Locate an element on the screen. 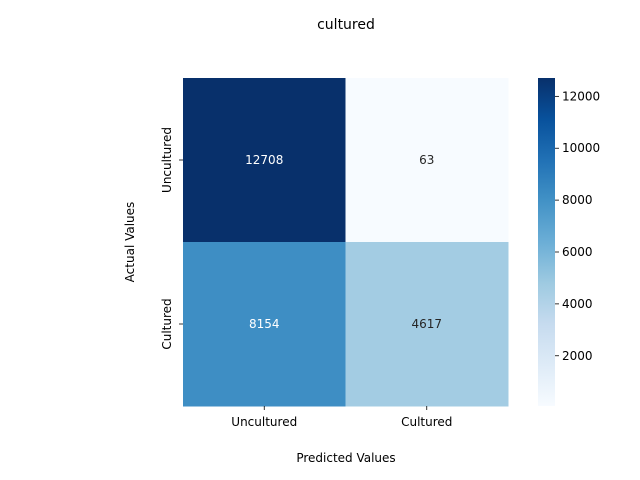 The height and width of the screenshot is (480, 640). y-tick-label: Cultured is located at coordinates (167, 323).